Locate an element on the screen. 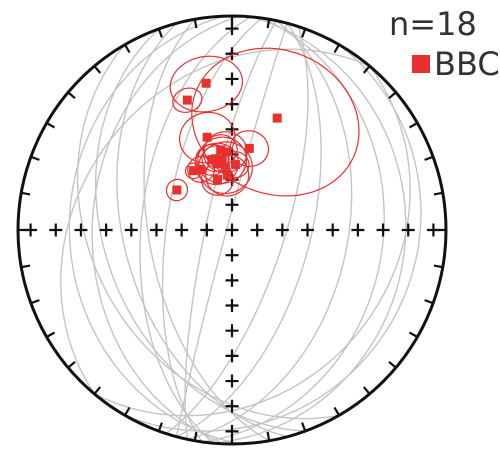 The image size is (500, 456). legend-swatch is located at coordinates (421, 64).